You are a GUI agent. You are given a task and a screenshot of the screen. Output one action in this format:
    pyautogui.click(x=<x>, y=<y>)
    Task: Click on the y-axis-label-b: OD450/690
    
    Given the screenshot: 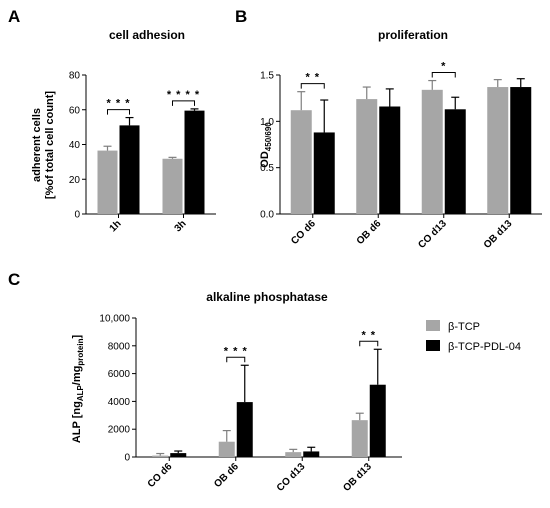 What is the action you would take?
    pyautogui.click(x=266, y=145)
    